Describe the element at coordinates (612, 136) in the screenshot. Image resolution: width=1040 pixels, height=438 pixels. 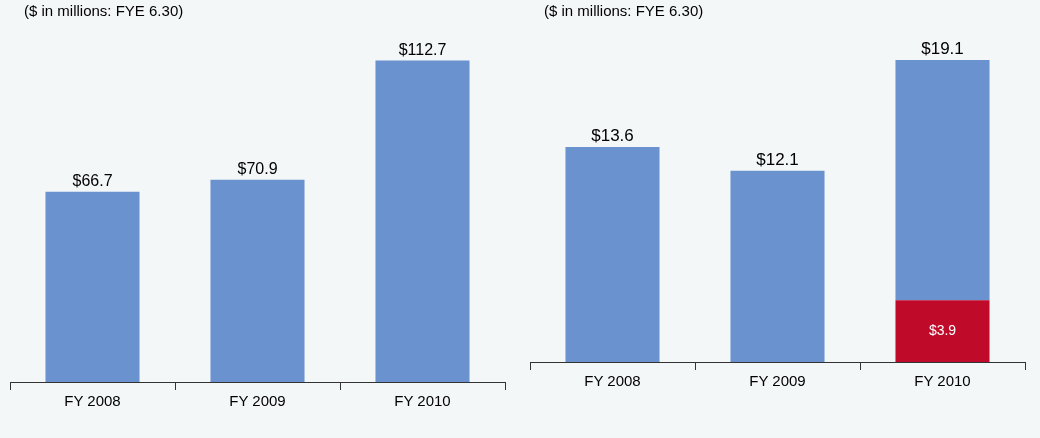
I see `total-label: $13.6` at that location.